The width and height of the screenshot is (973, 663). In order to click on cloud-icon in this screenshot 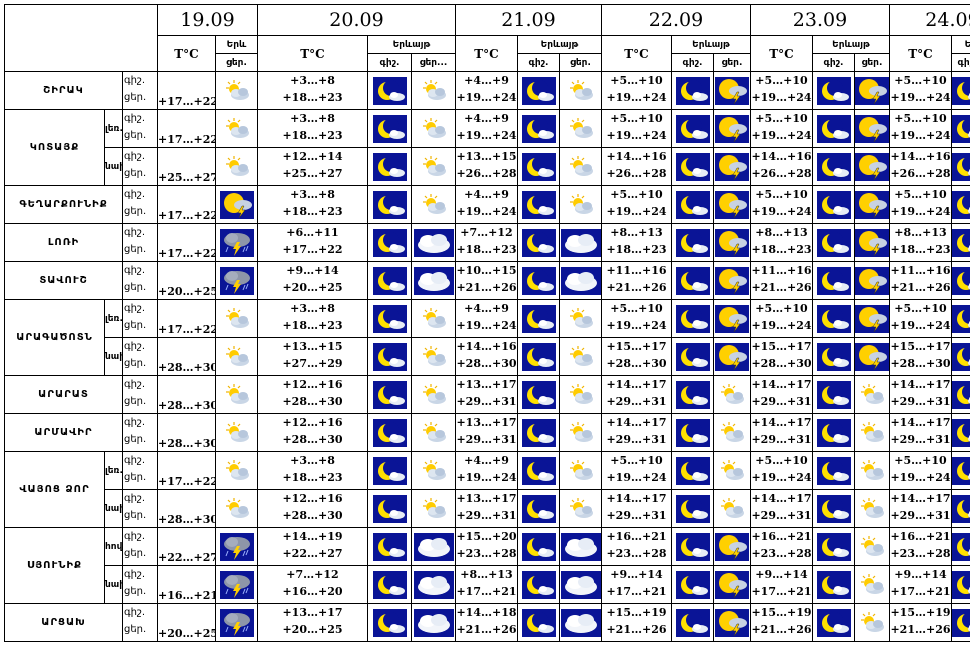, I will do `click(580, 584)`.